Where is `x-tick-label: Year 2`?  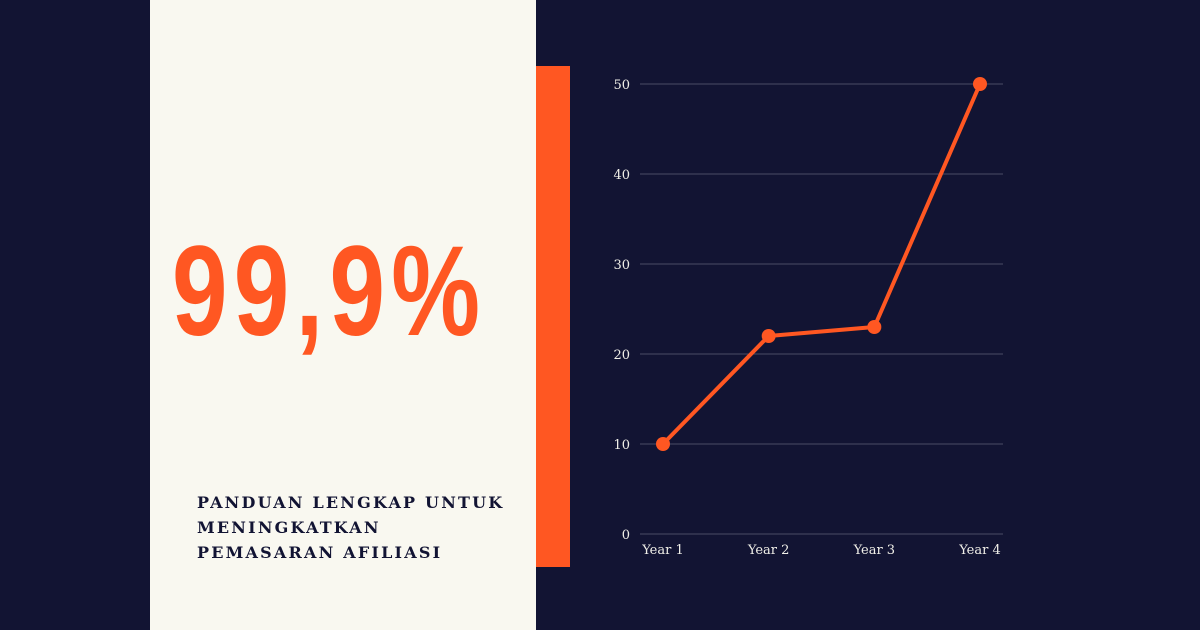 x-tick-label: Year 2 is located at coordinates (768, 550).